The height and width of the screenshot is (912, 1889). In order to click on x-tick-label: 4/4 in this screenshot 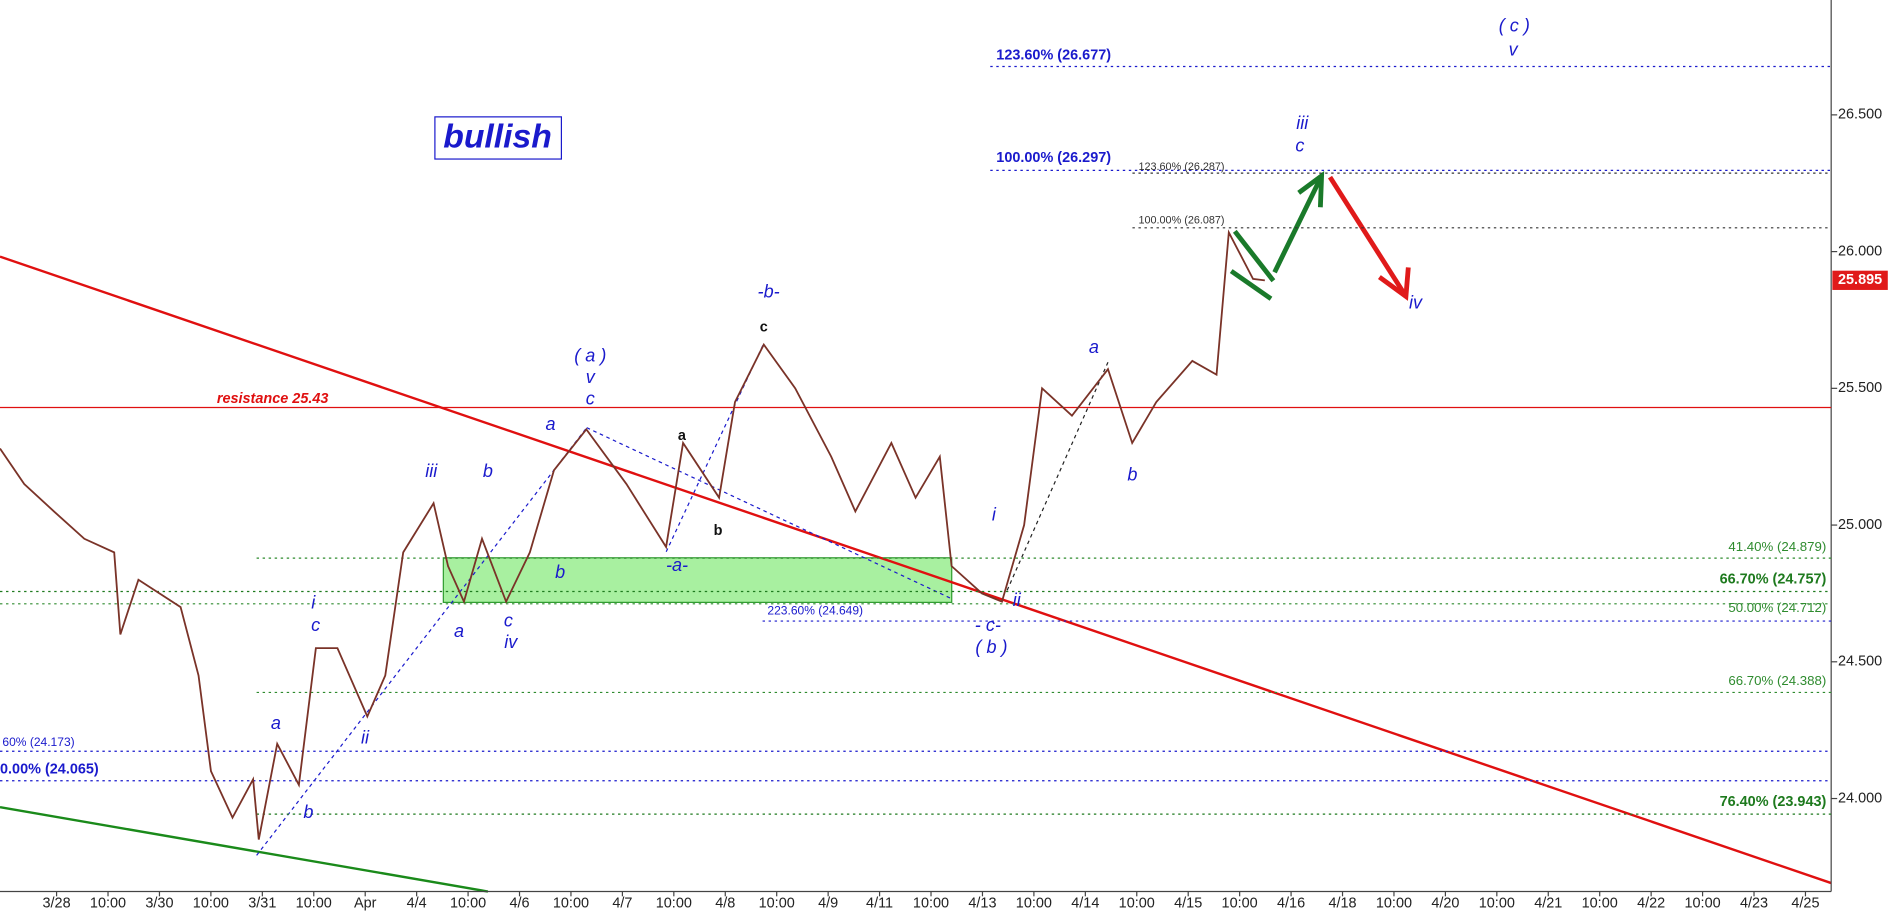, I will do `click(417, 903)`.